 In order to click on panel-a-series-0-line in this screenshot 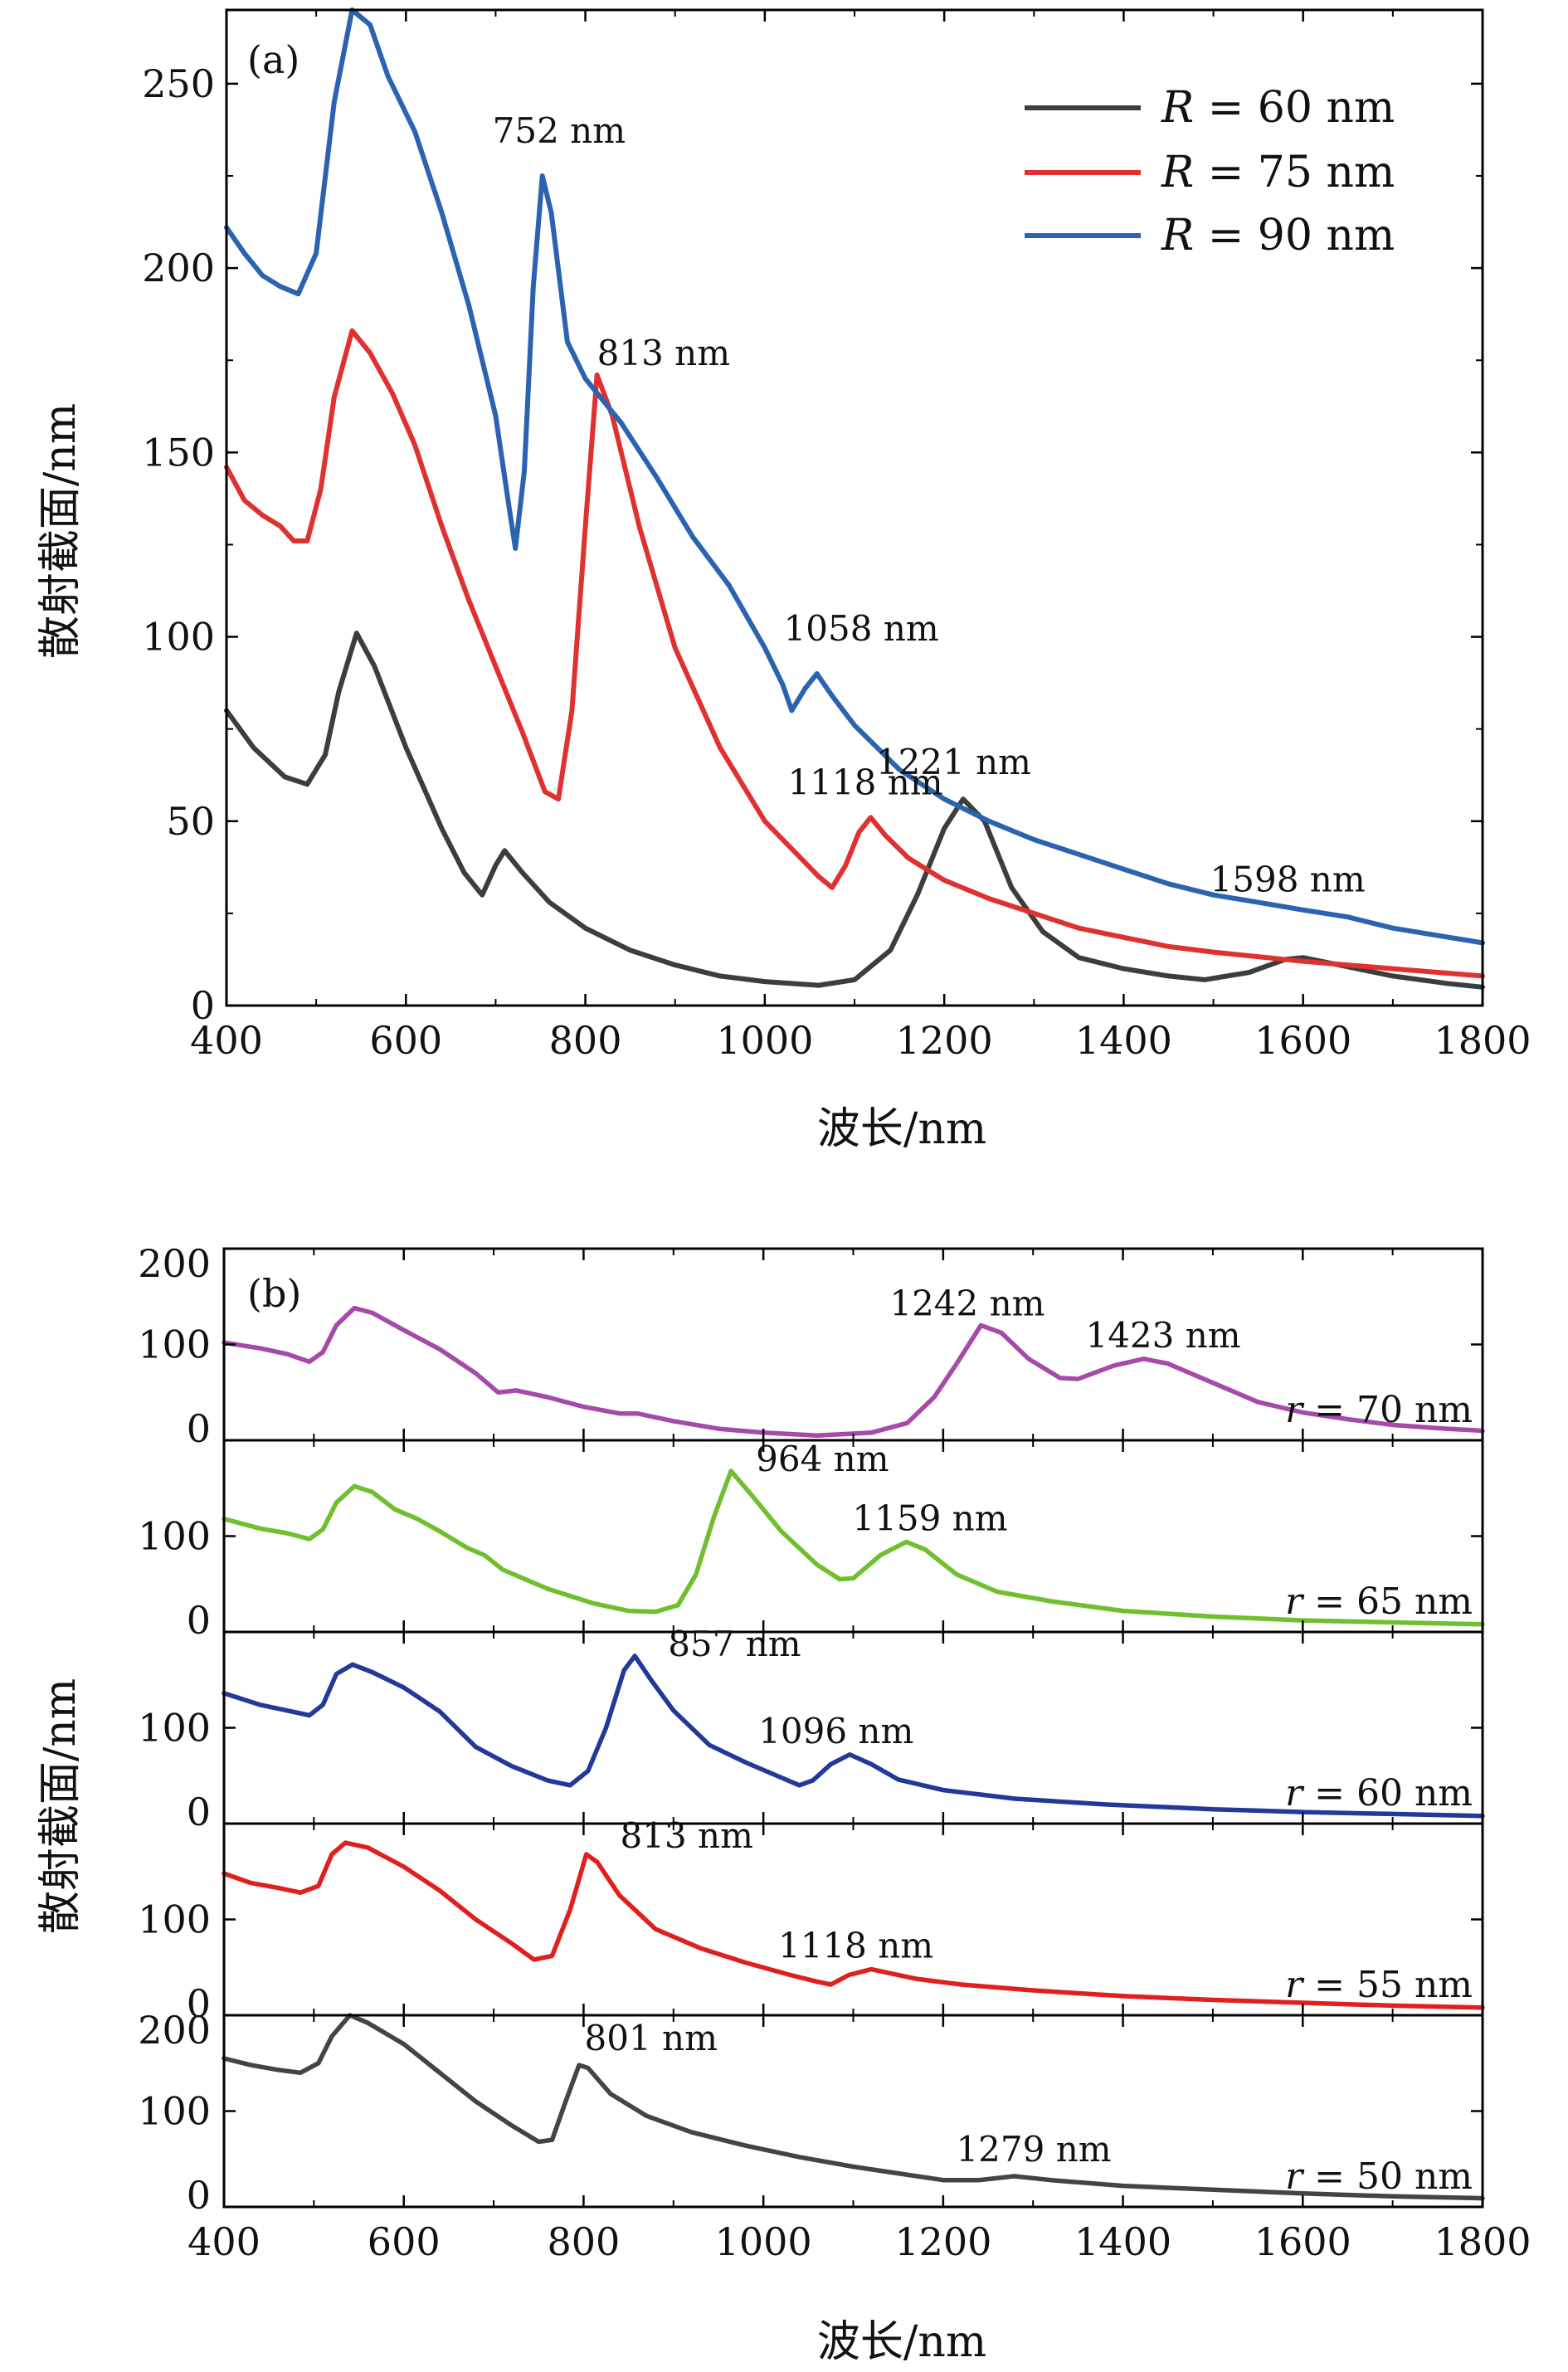, I will do `click(854, 810)`.